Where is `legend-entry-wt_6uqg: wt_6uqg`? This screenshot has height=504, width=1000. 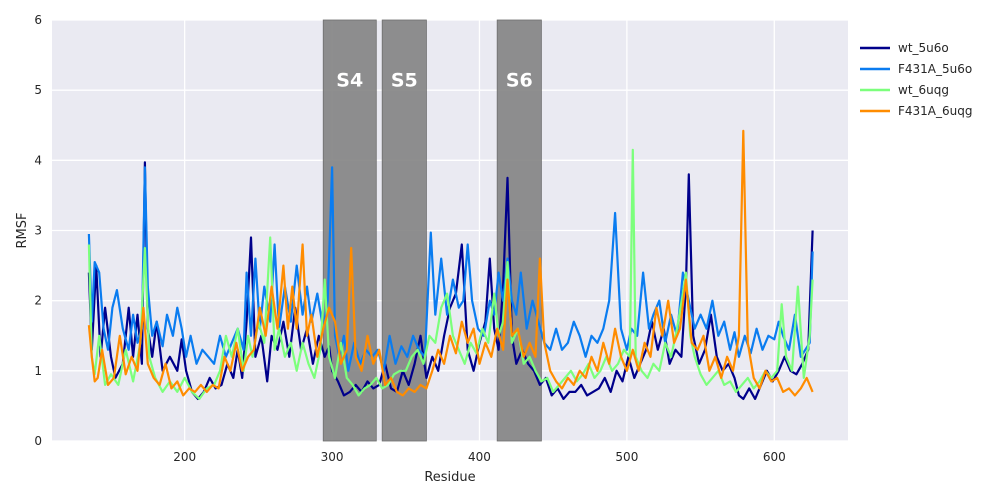
legend-entry-wt_6uqg: wt_6uqg is located at coordinates (923, 90).